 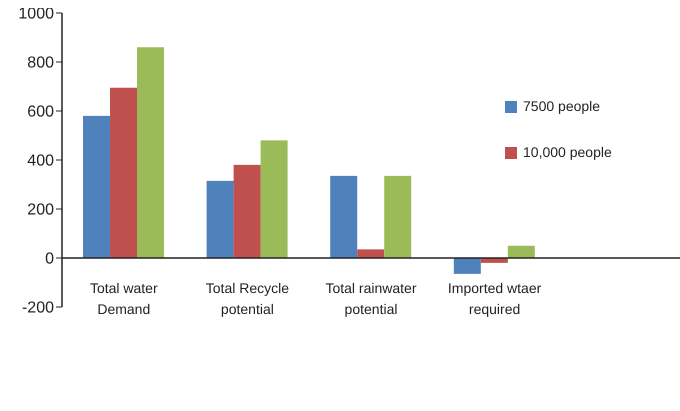 I want to click on y-tick-label: 800, so click(x=40, y=63).